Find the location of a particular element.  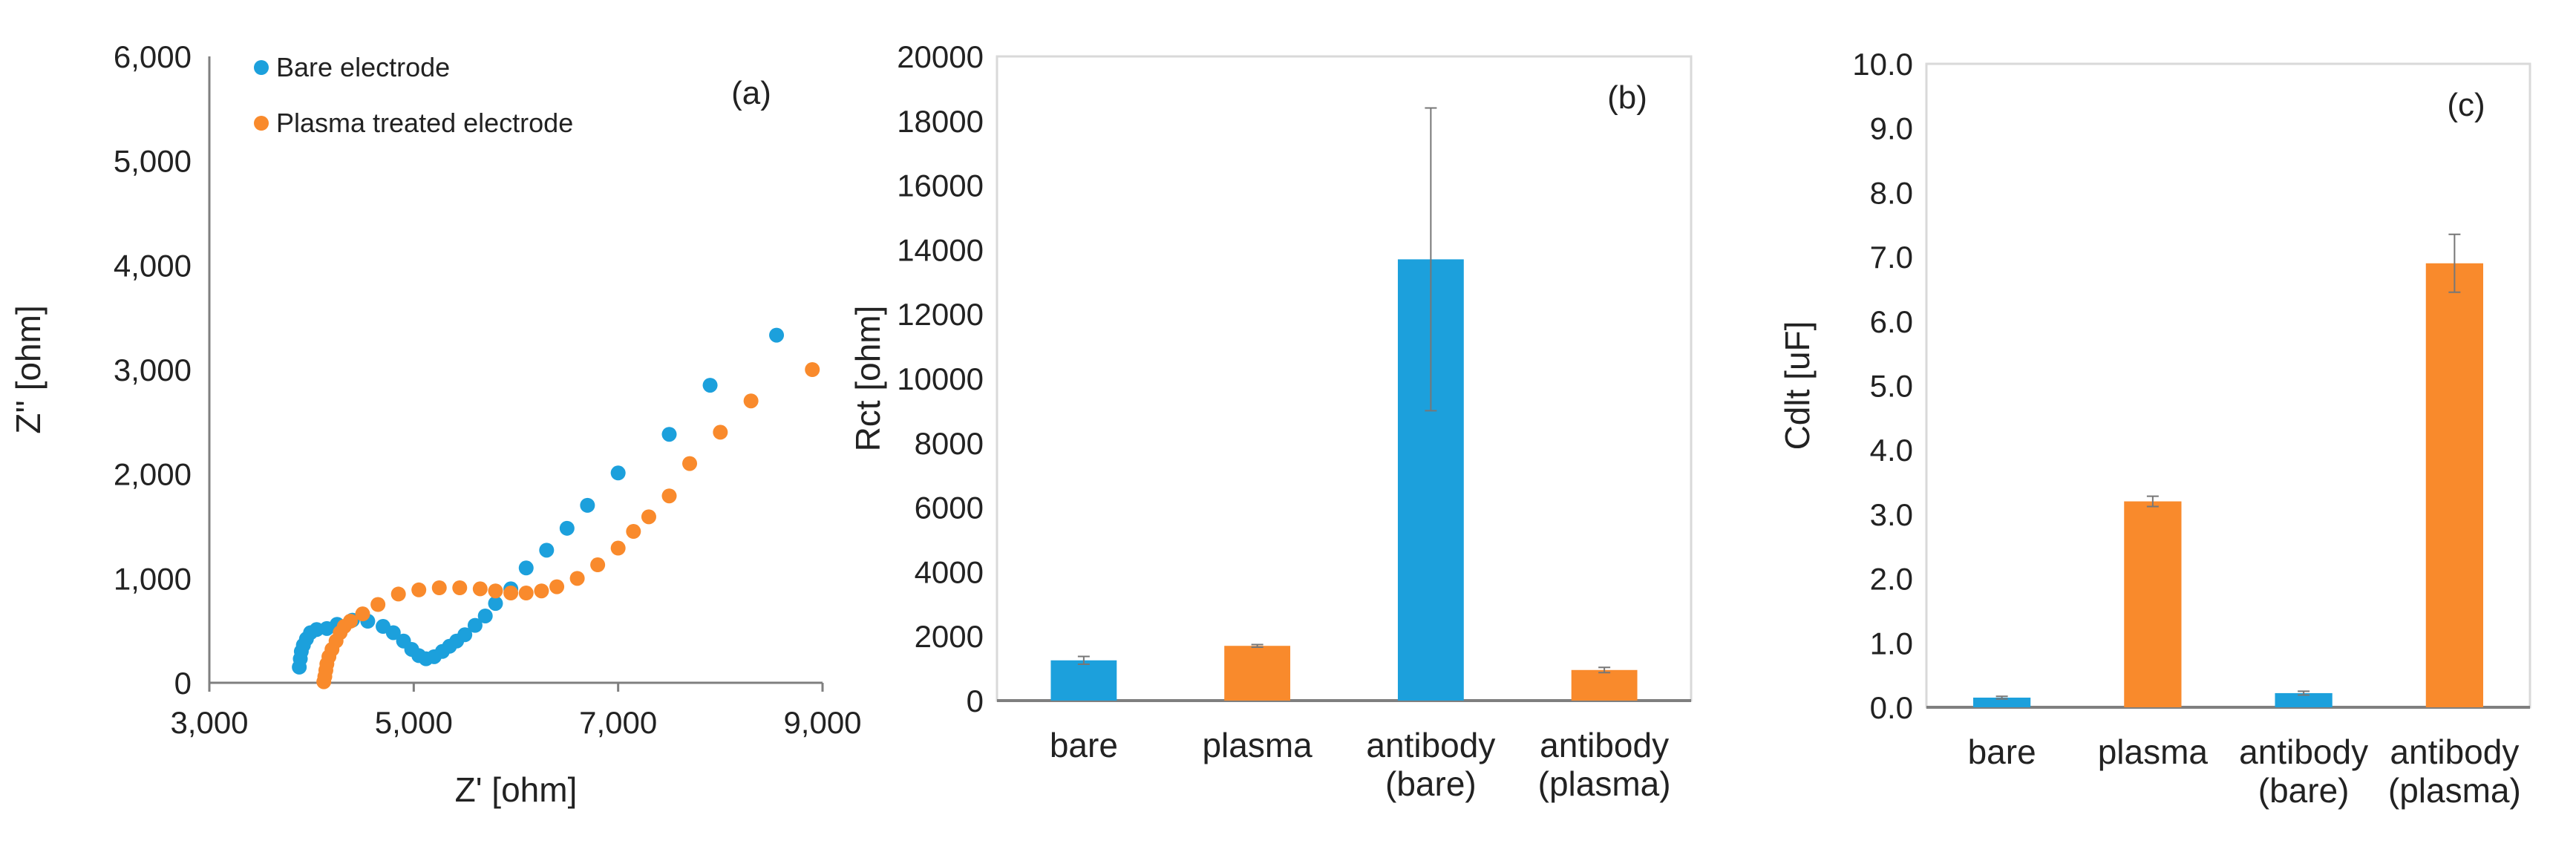

panel-label: (a) is located at coordinates (751, 93).